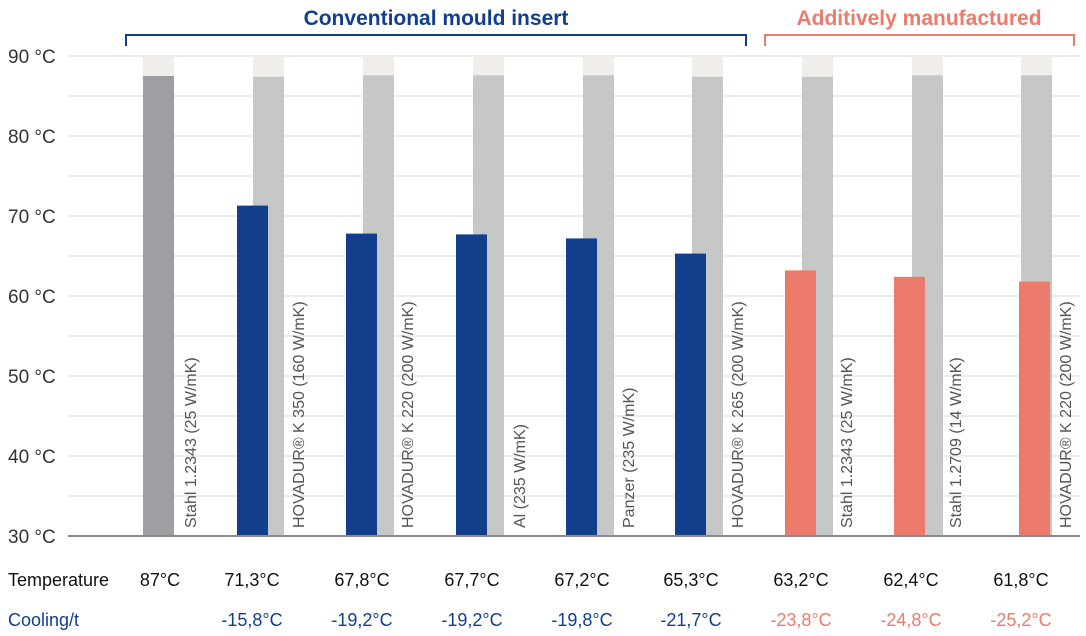  What do you see at coordinates (690, 620) in the screenshot?
I see `cooling-value: -21,7°C` at bounding box center [690, 620].